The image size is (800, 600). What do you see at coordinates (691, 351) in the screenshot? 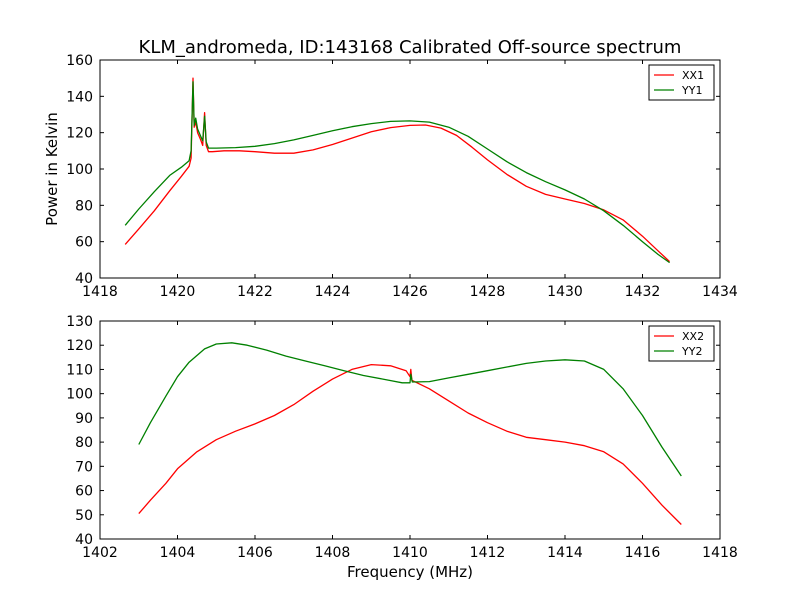
I see `legend-label-yy2: YY2` at bounding box center [691, 351].